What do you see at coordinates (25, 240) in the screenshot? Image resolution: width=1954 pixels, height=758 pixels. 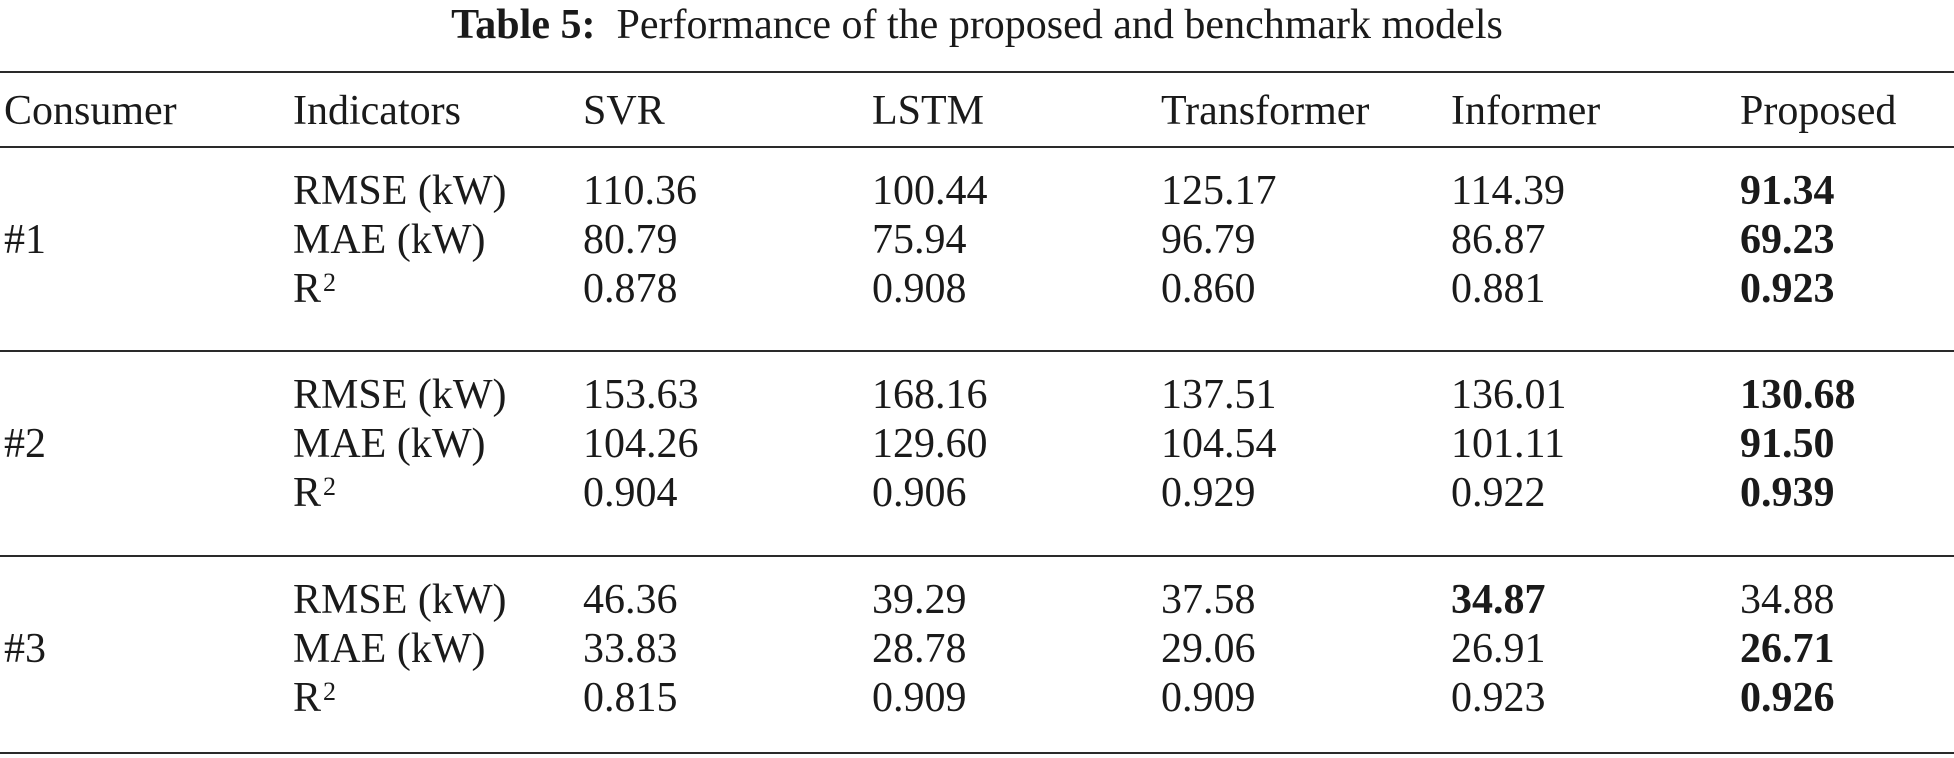 I see `consumer-label: #1` at bounding box center [25, 240].